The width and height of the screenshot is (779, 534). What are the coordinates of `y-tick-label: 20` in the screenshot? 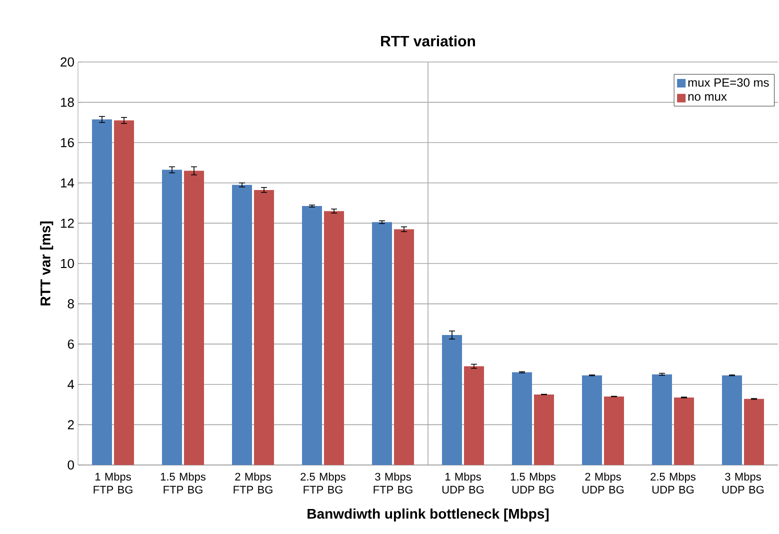 It's located at (67, 62).